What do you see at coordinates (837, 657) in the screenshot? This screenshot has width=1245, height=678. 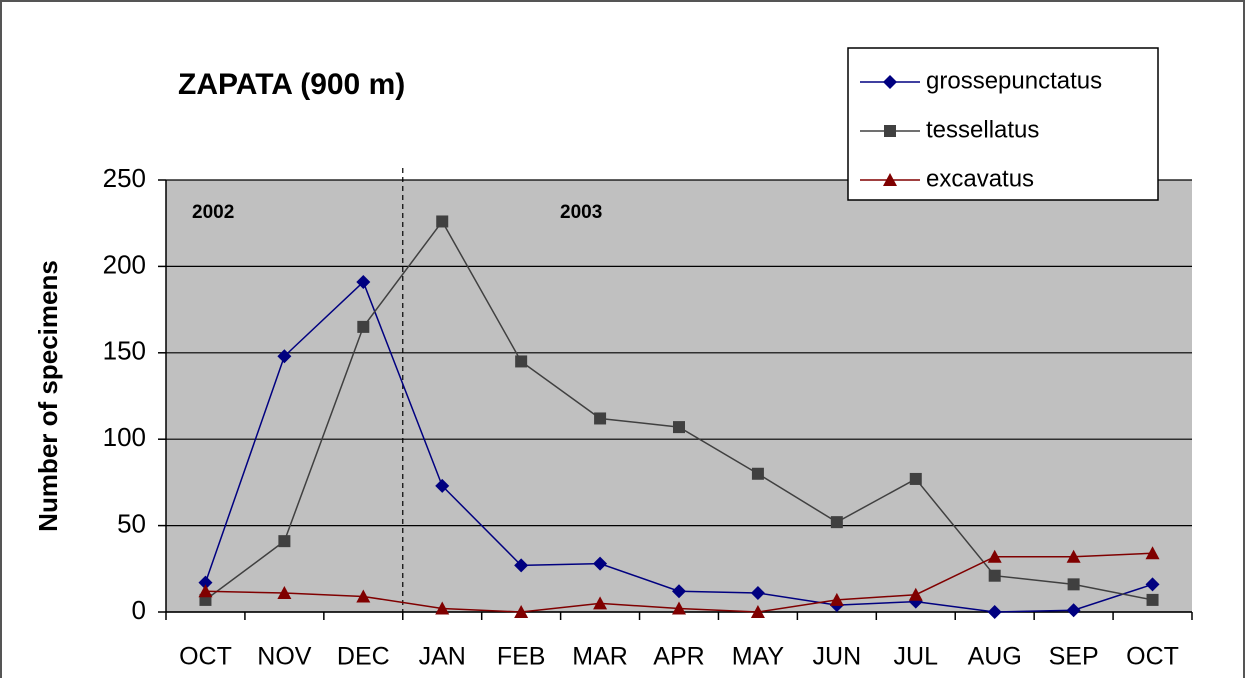 I see `x-tick-label: JUN` at bounding box center [837, 657].